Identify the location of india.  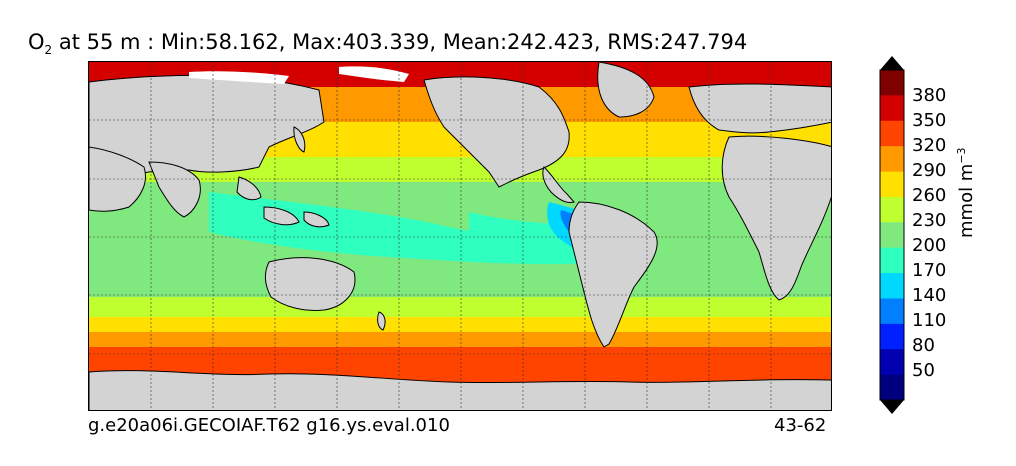
(174, 189).